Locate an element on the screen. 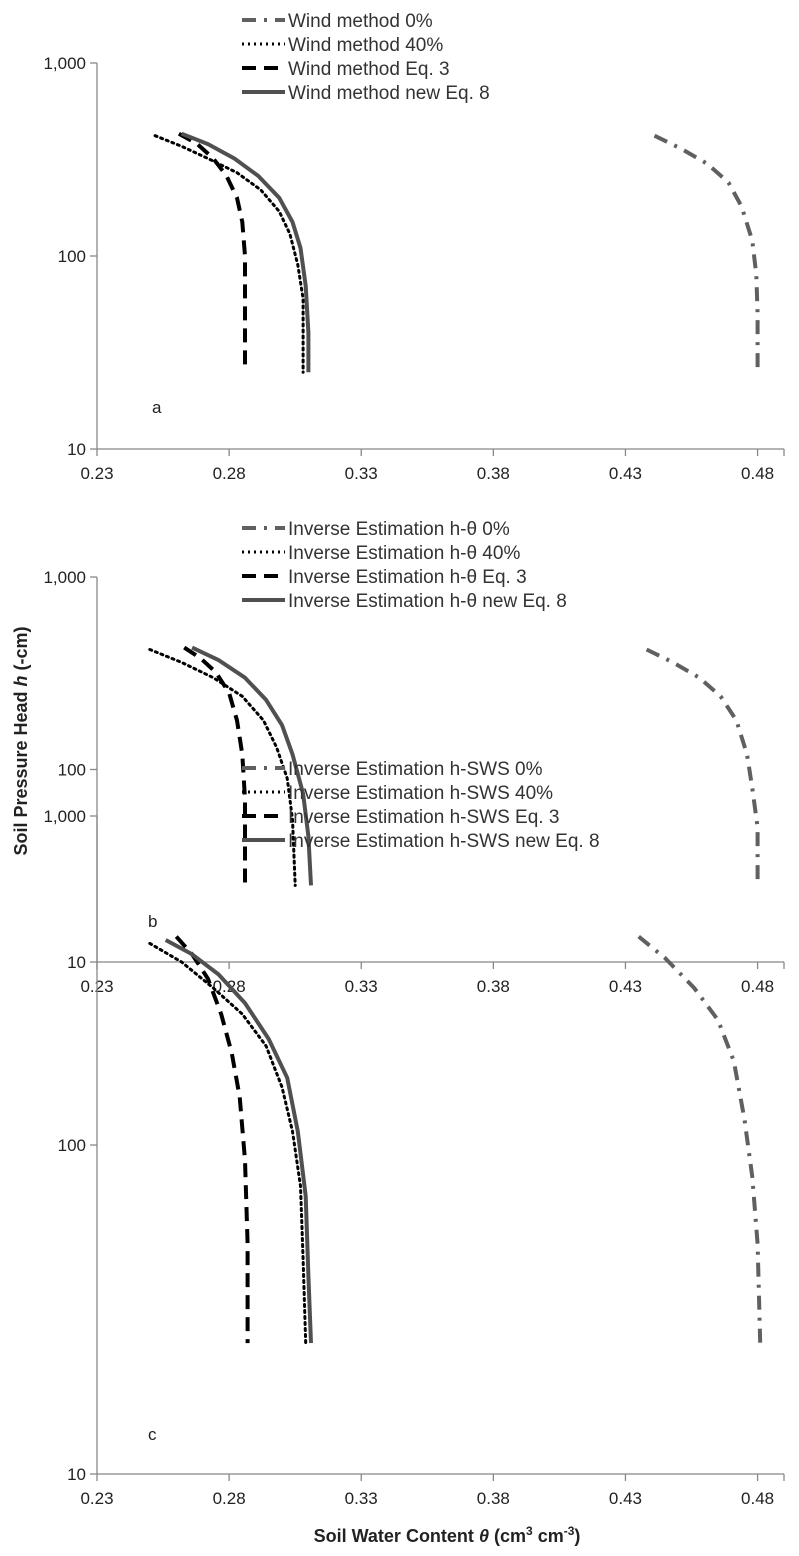 This screenshot has width=799, height=1556. legend-label: Inverse Estimation h-θ Eq. 3 is located at coordinates (407, 577).